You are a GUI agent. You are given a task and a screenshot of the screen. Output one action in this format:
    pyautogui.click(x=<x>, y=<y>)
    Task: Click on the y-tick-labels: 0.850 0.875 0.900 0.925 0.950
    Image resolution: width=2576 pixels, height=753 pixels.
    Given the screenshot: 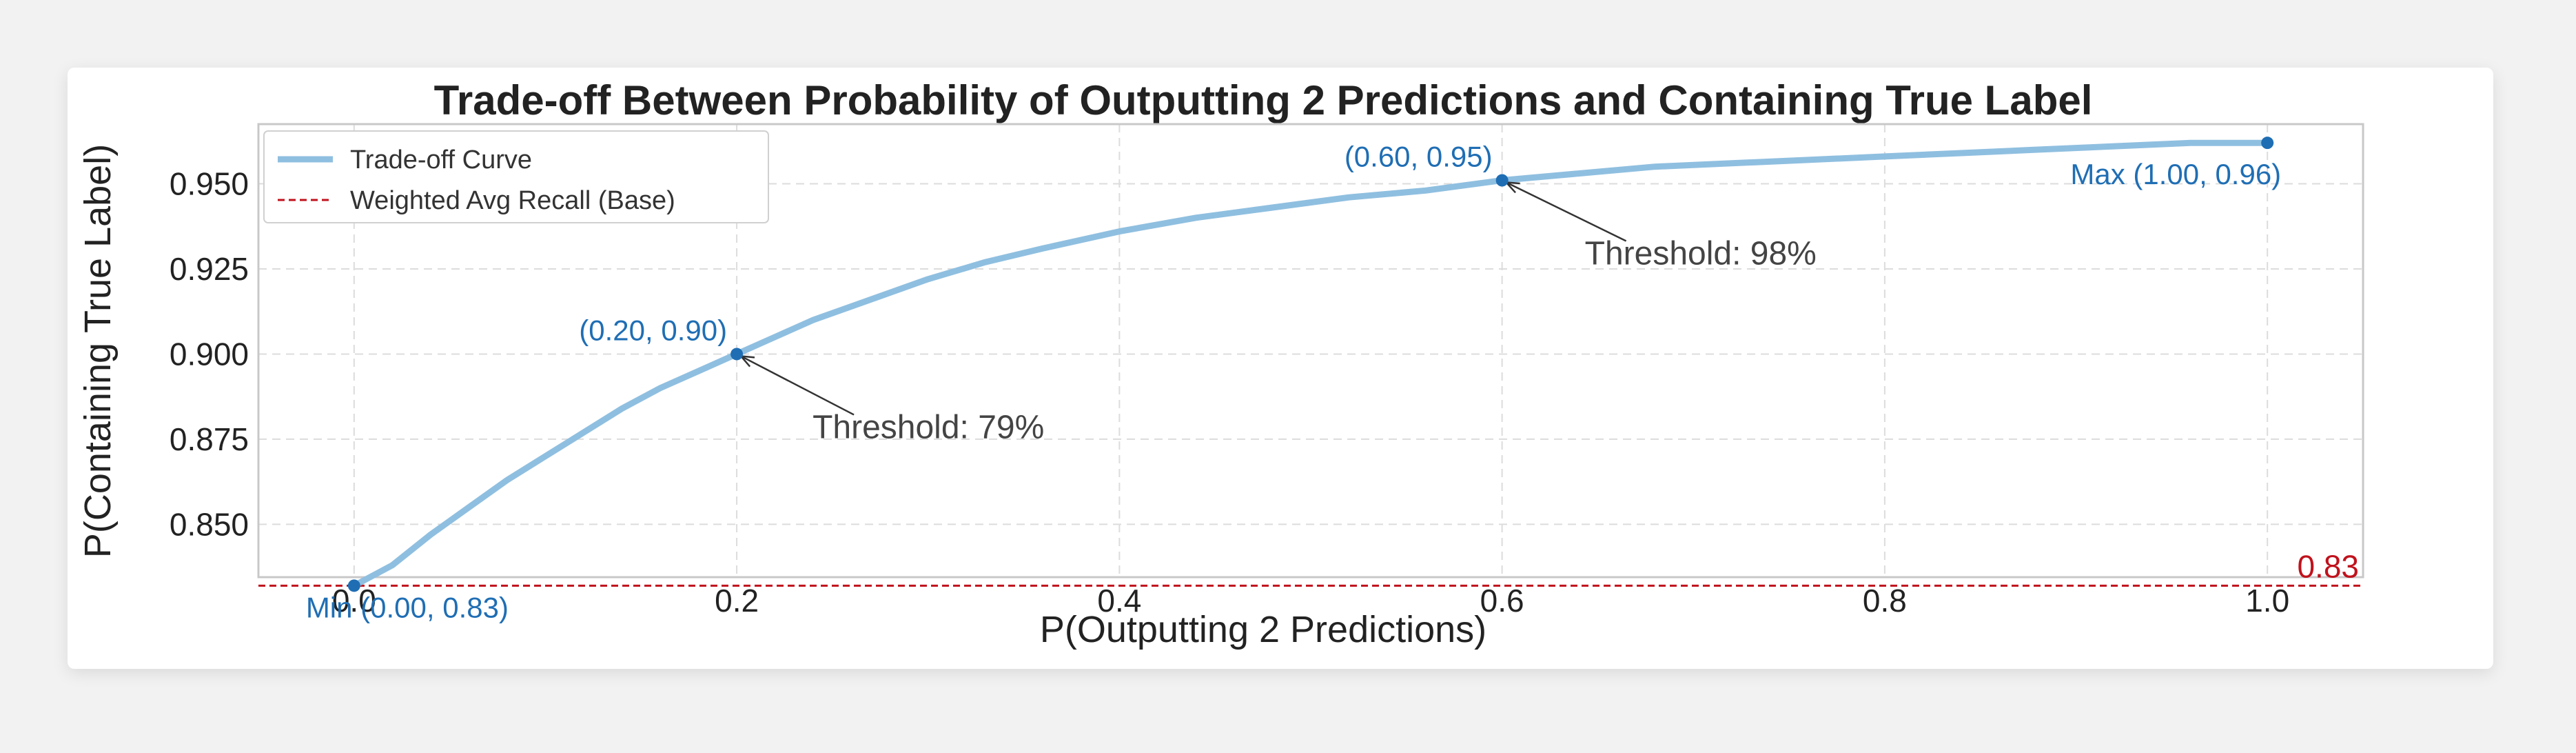 What is the action you would take?
    pyautogui.click(x=209, y=354)
    